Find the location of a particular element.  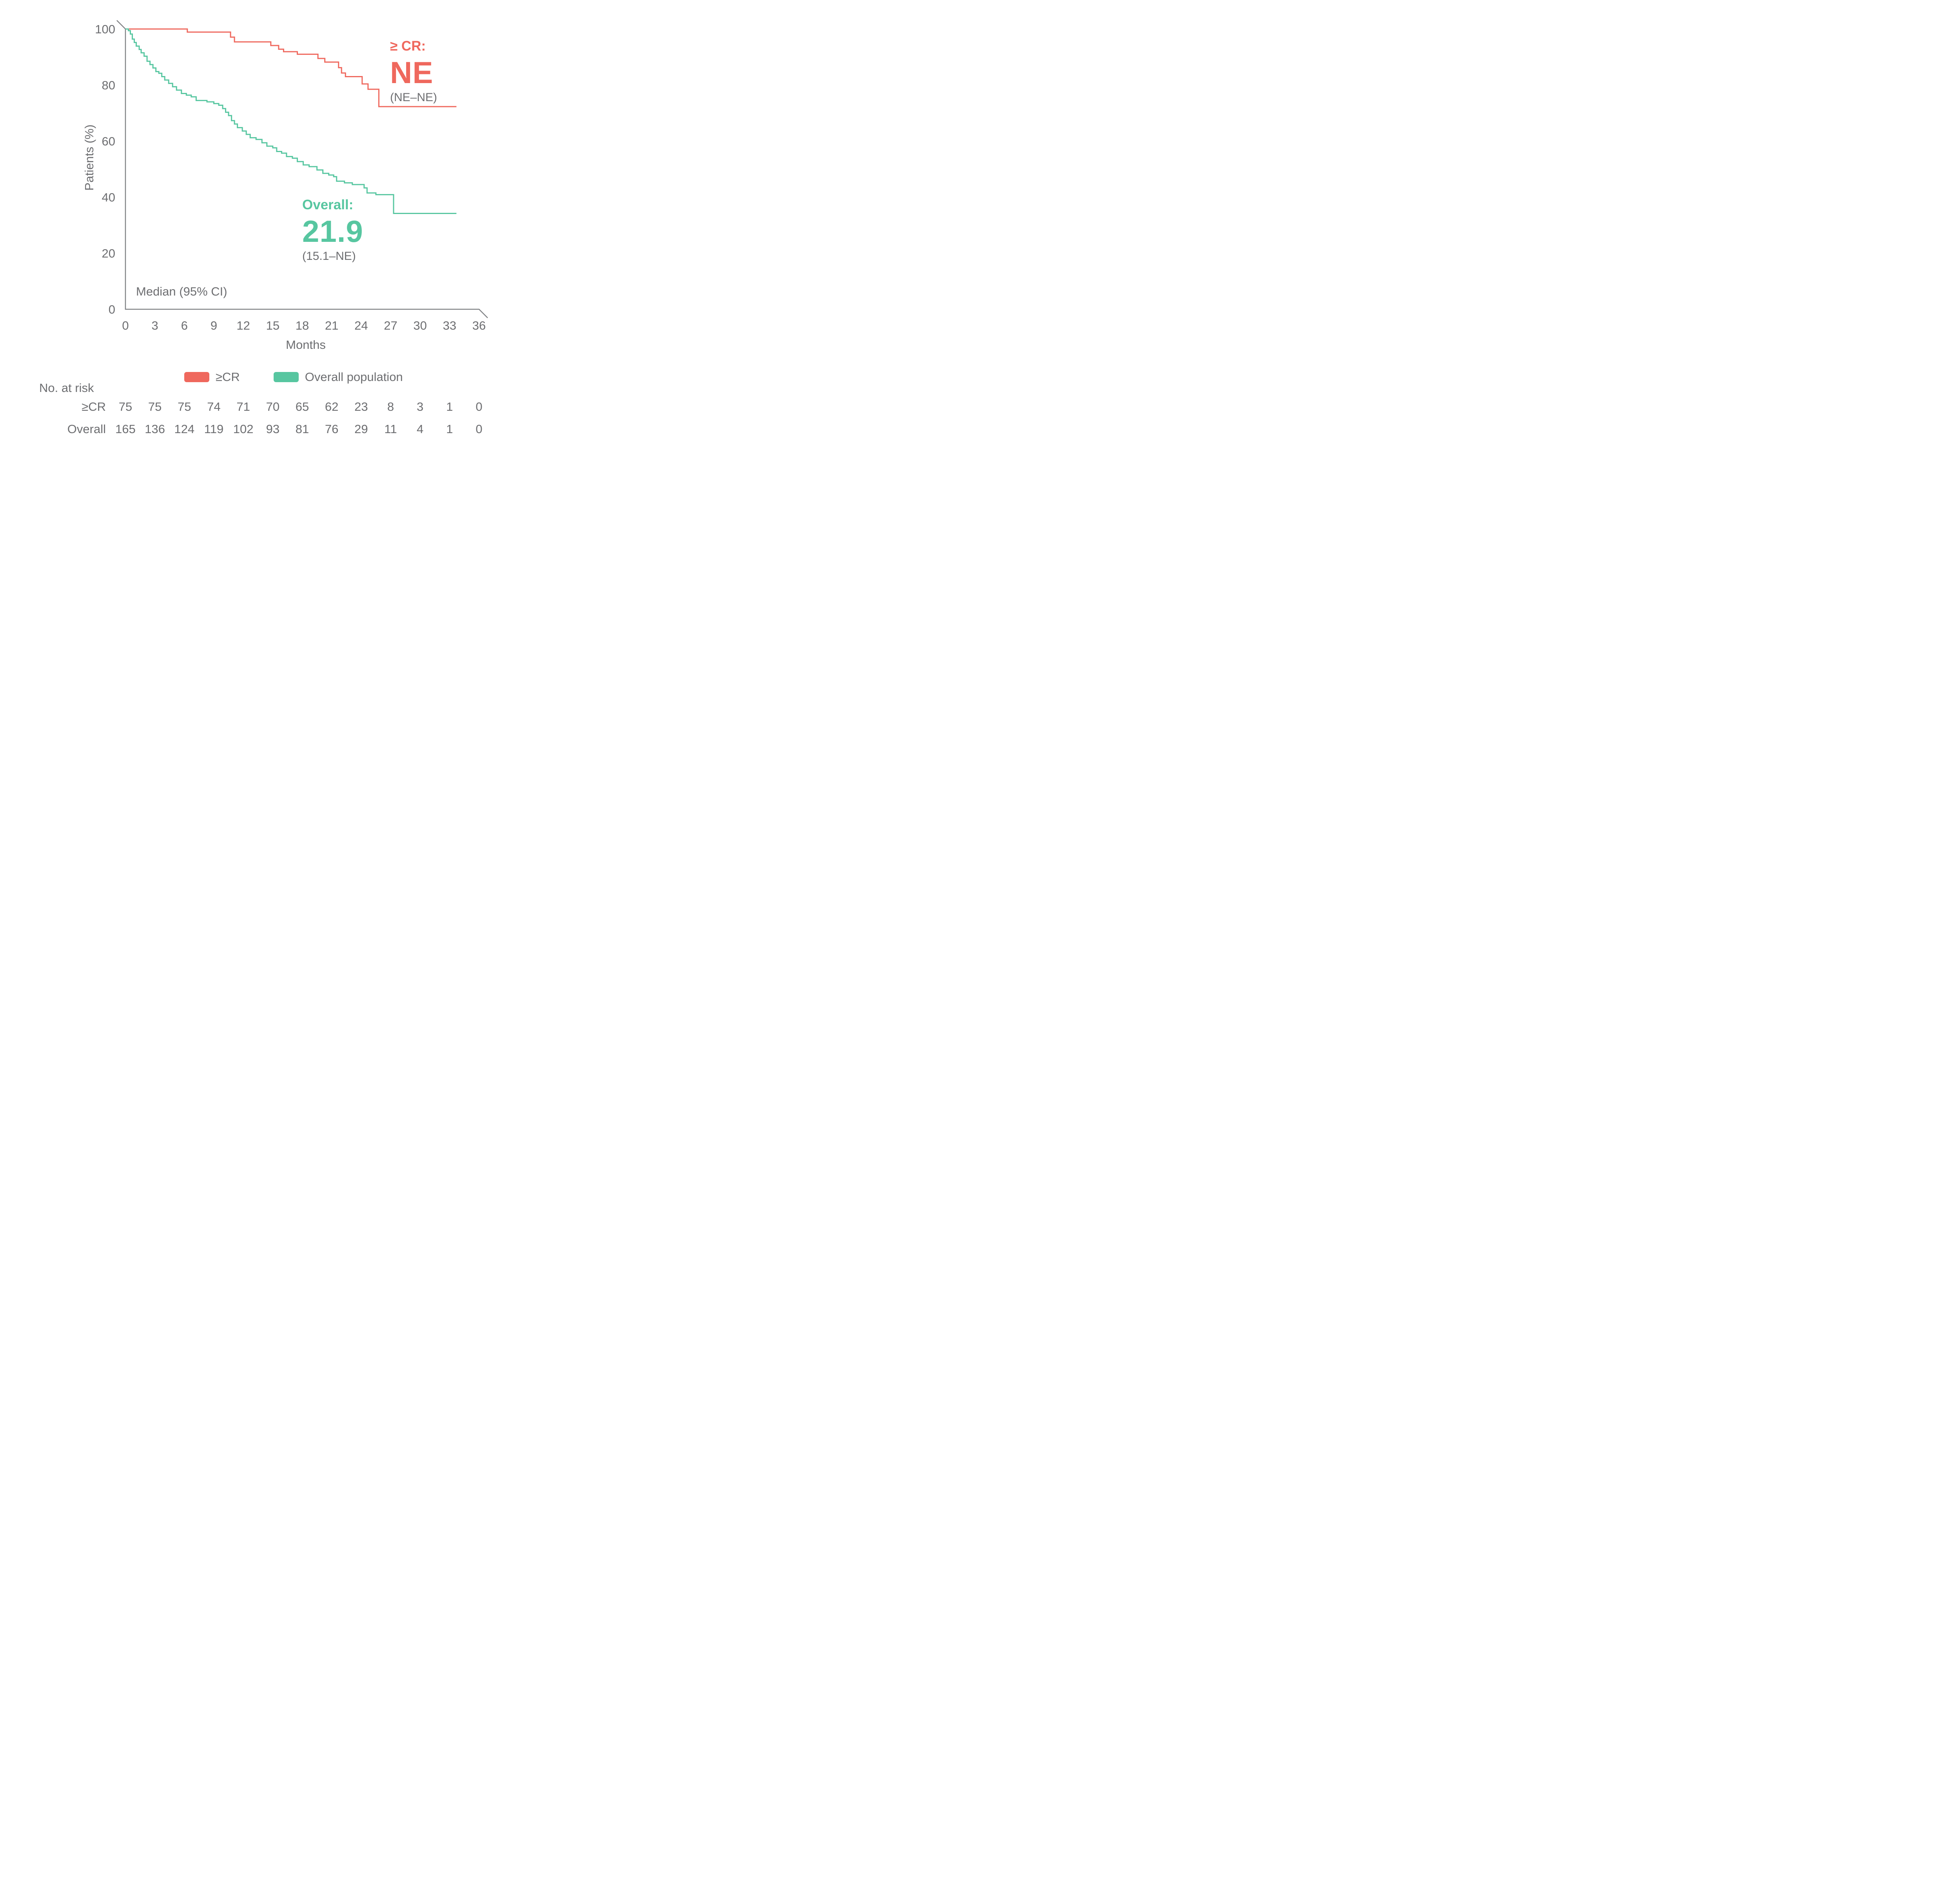

x-tick-label: 6 is located at coordinates (184, 325).